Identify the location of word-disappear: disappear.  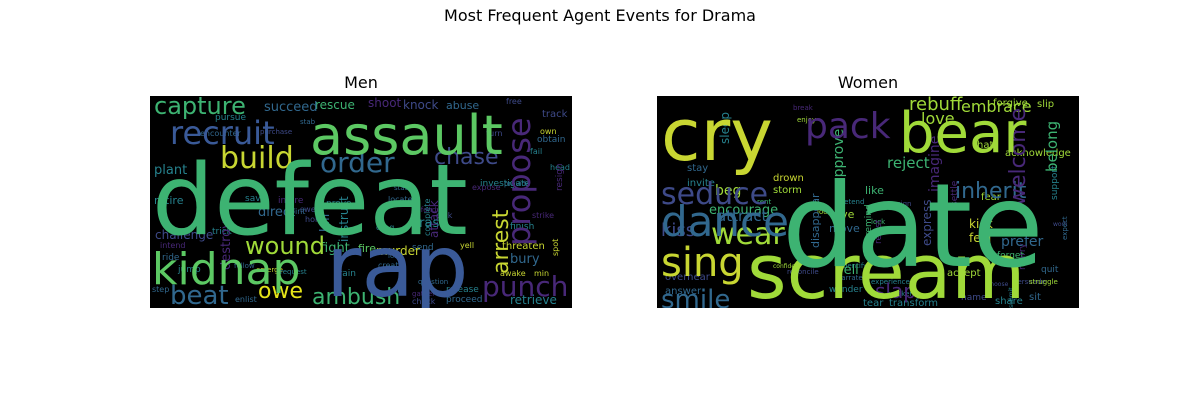
(815, 220).